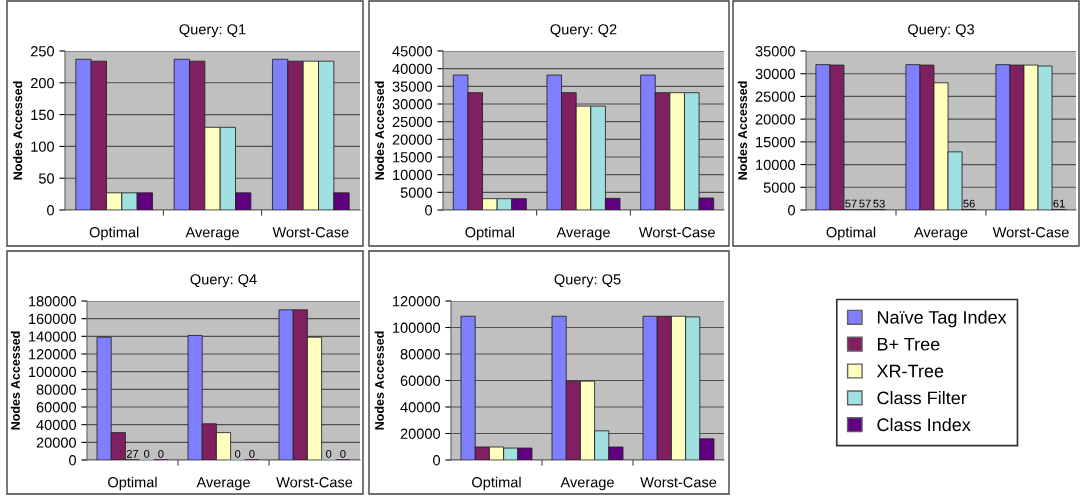 This screenshot has height=496, width=1081. What do you see at coordinates (879, 203) in the screenshot?
I see `data-label: 53` at bounding box center [879, 203].